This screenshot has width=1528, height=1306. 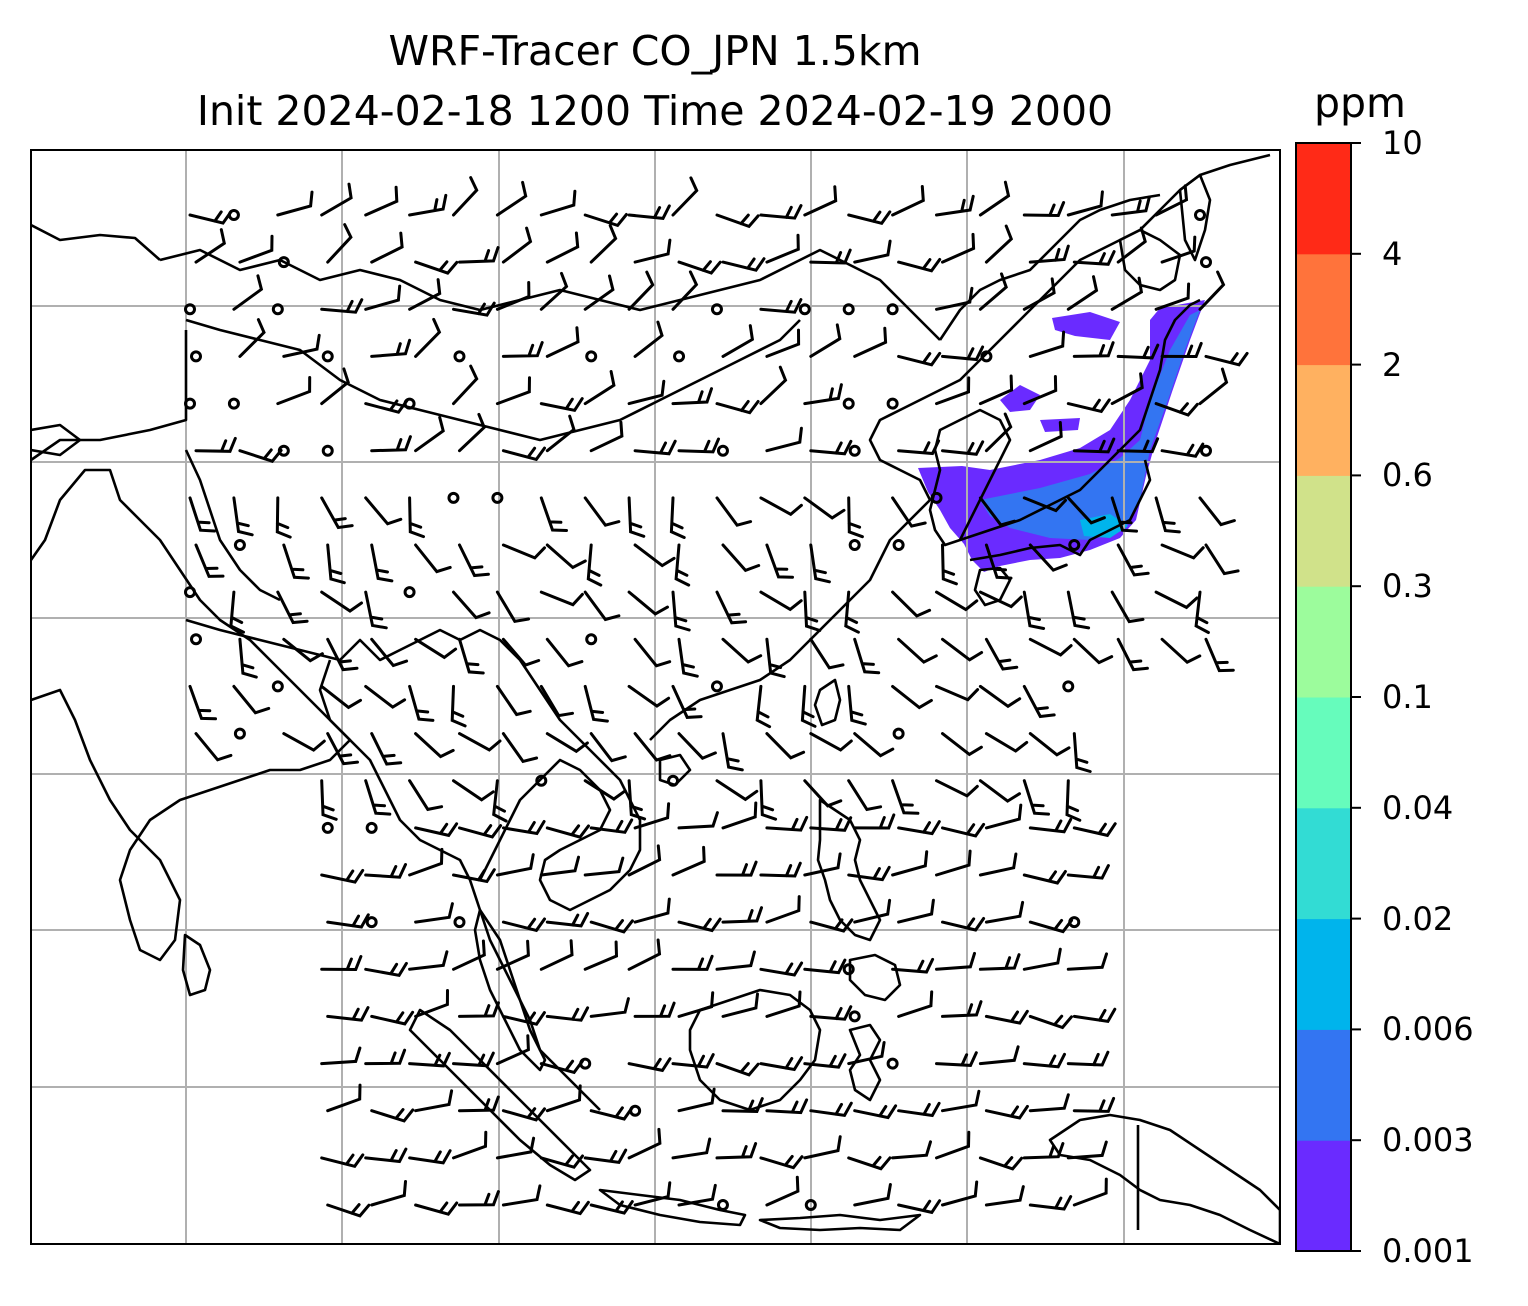 What do you see at coordinates (827, 702) in the screenshot?
I see `taiwan` at bounding box center [827, 702].